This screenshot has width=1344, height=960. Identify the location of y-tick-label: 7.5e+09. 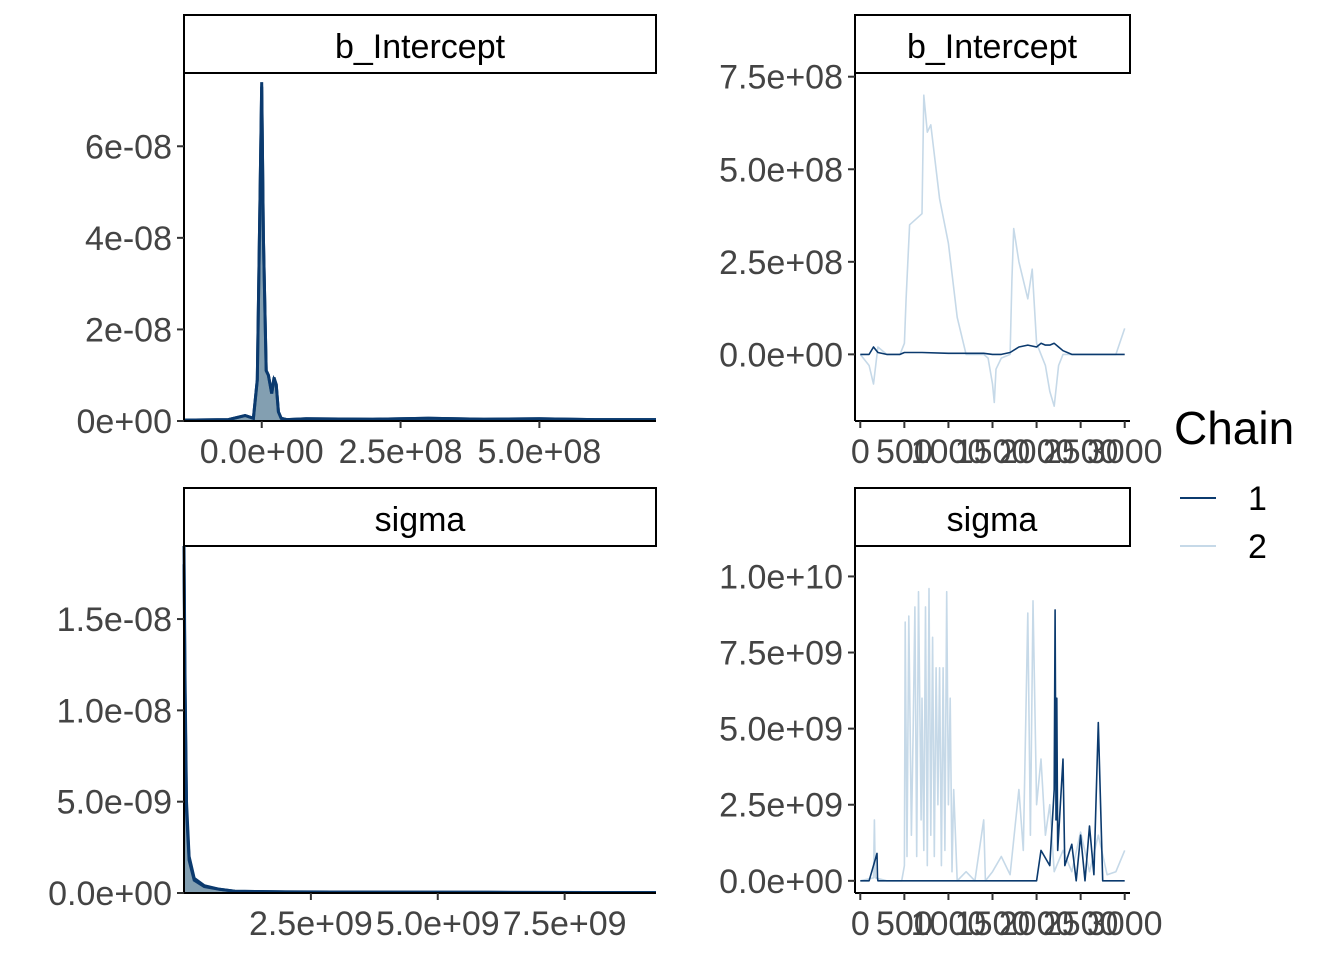
(781, 654).